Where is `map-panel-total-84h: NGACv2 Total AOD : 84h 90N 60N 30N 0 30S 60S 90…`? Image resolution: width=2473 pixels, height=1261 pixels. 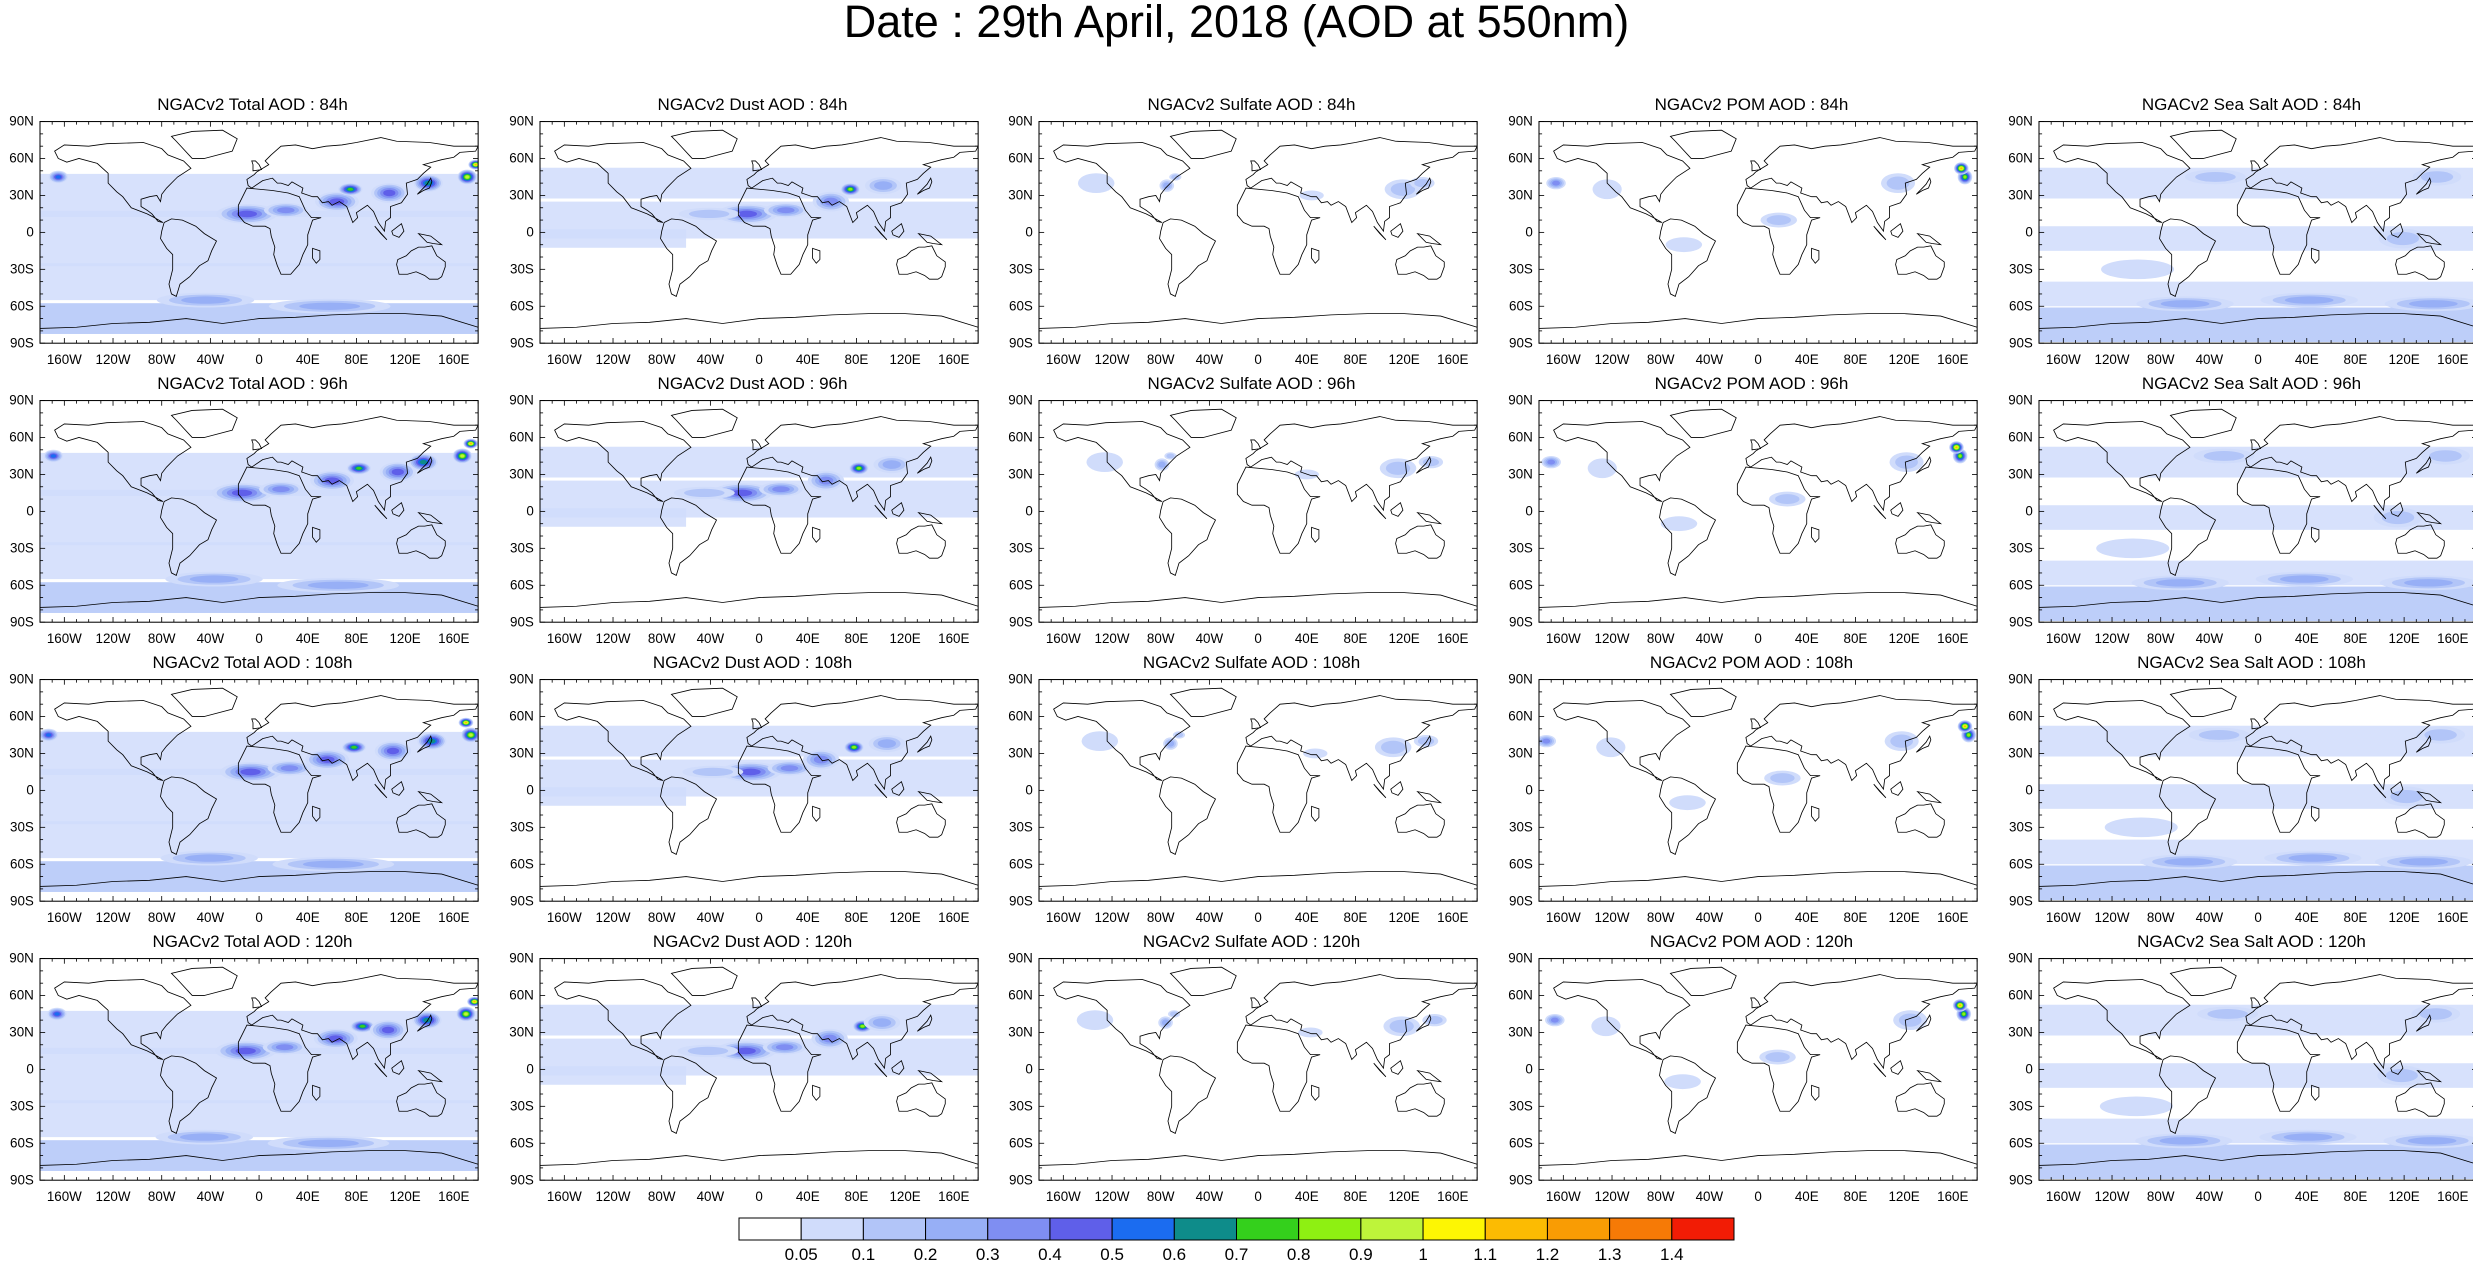
map-panel-total-84h: NGACv2 Total AOD : 84h 90N 60N 30N 0 30S 60S 90… is located at coordinates (274, 241).